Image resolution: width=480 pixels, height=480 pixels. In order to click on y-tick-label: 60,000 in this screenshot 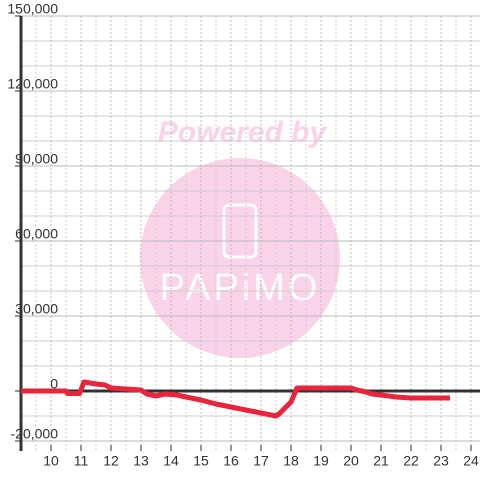, I will do `click(36, 234)`.